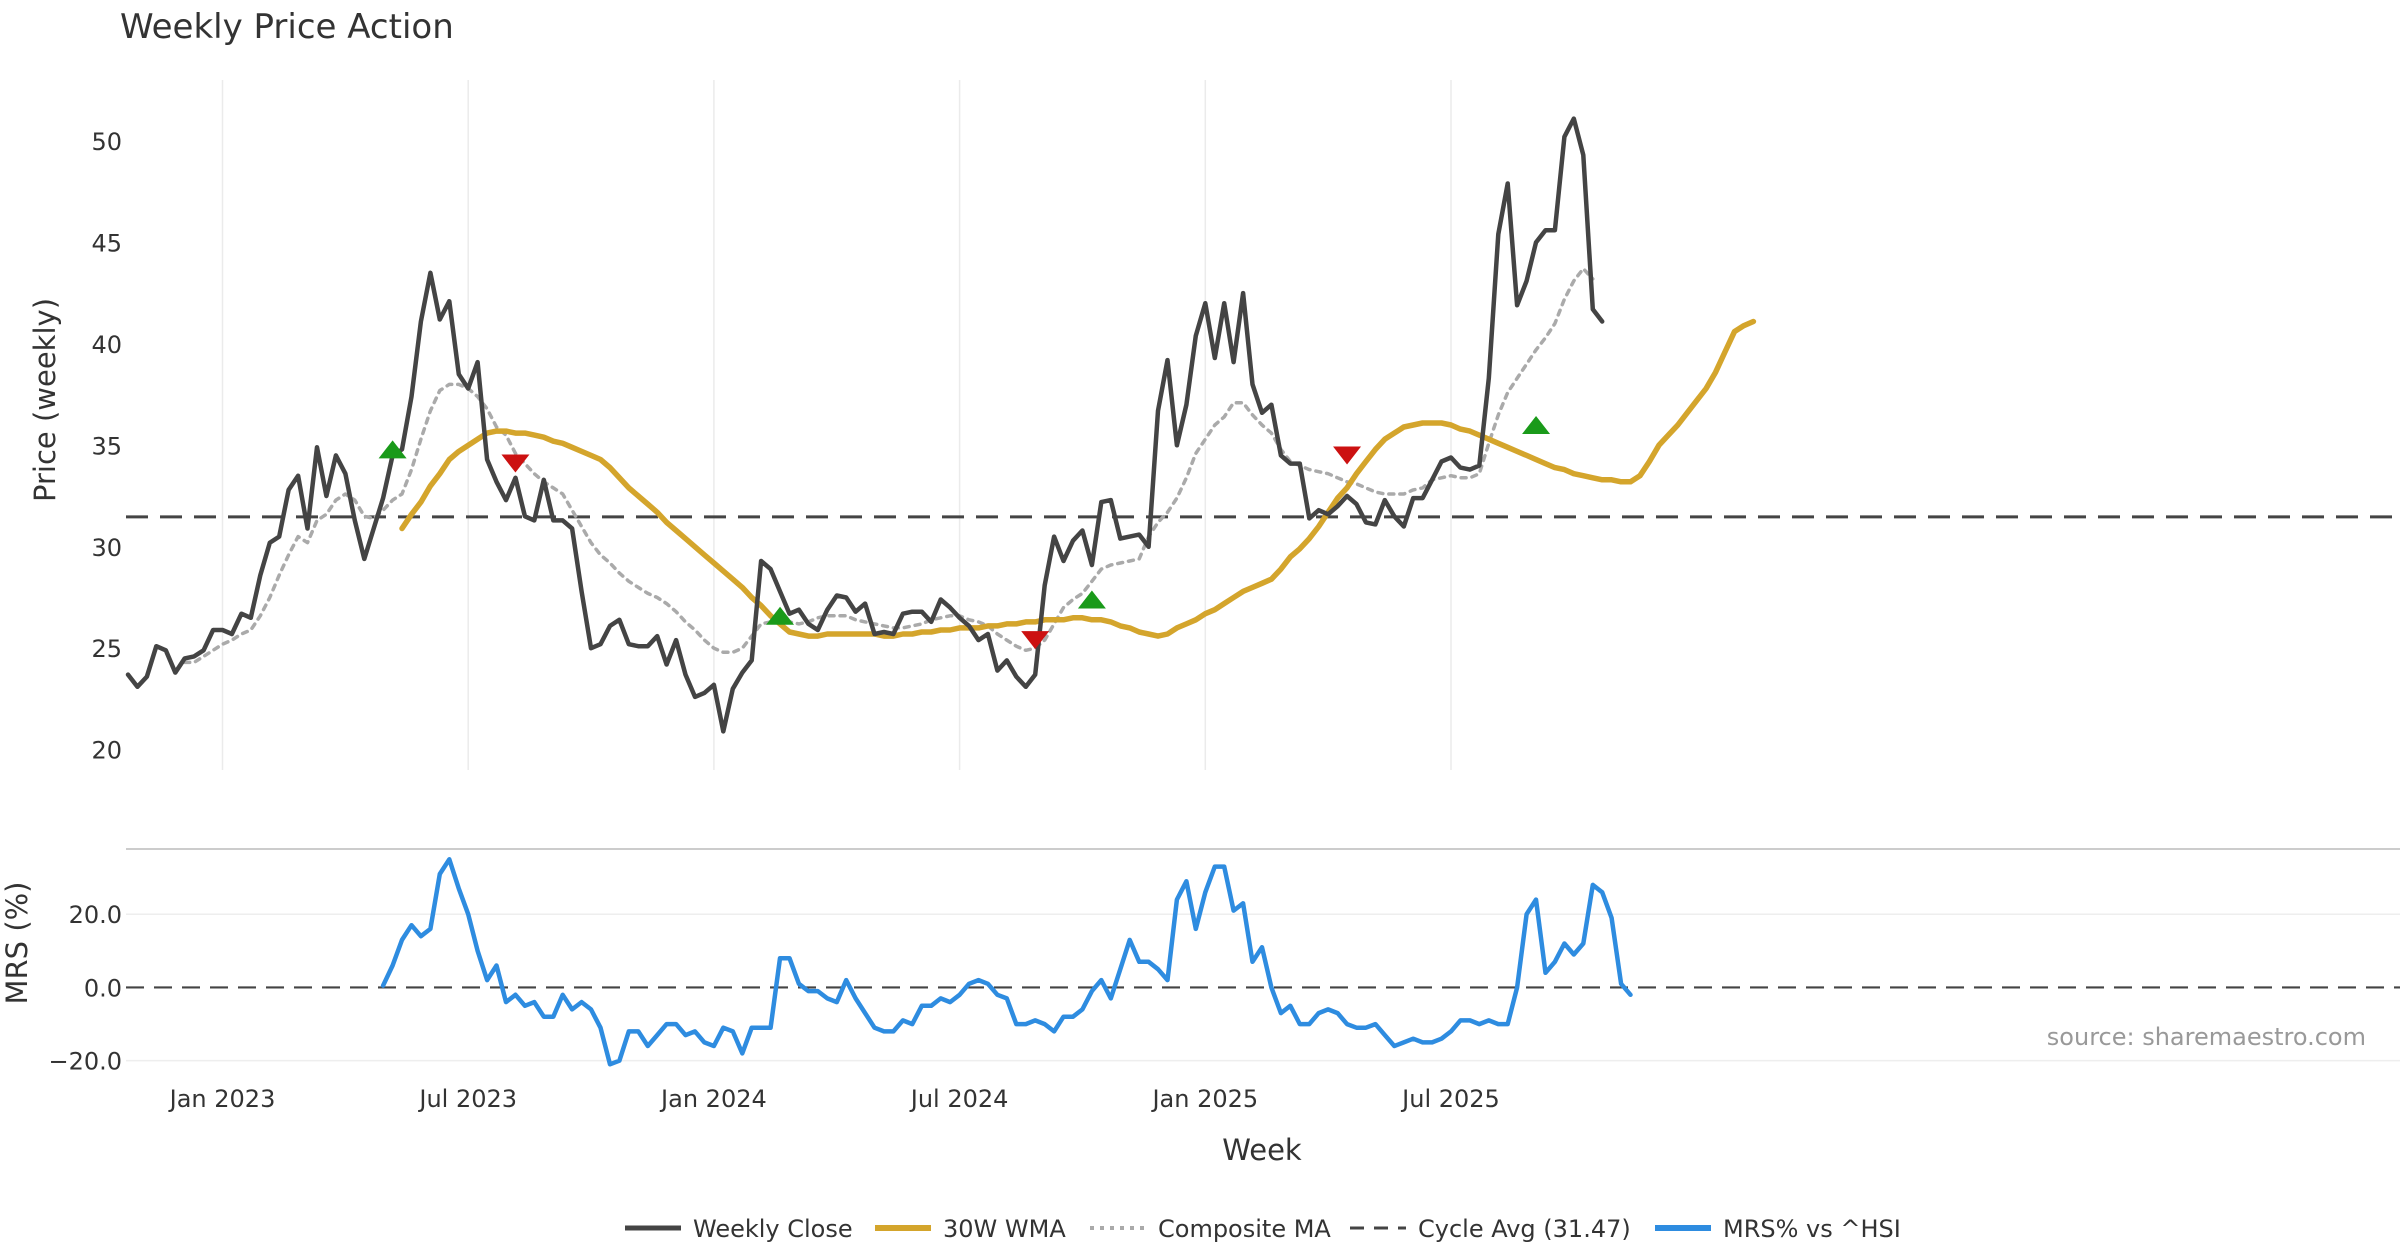 The image size is (2400, 1260). Describe the element at coordinates (106, 446) in the screenshot. I see `price-y-tick: 35` at that location.